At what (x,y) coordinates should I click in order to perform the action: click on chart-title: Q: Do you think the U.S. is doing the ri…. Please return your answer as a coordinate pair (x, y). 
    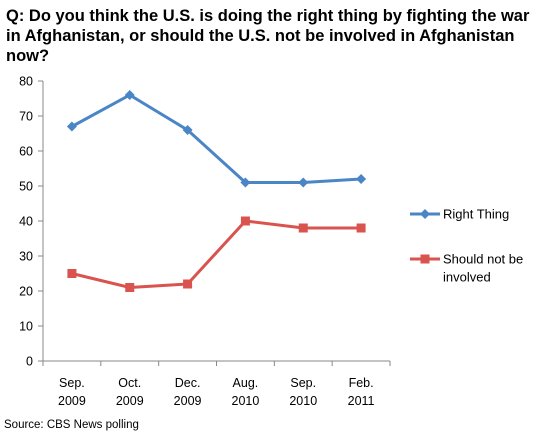
    Looking at the image, I should click on (268, 36).